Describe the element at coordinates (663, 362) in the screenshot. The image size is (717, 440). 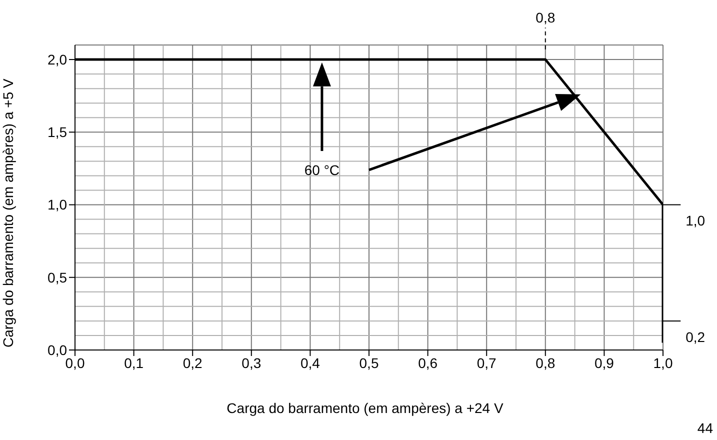
I see `x-tick-label: 1,0` at that location.